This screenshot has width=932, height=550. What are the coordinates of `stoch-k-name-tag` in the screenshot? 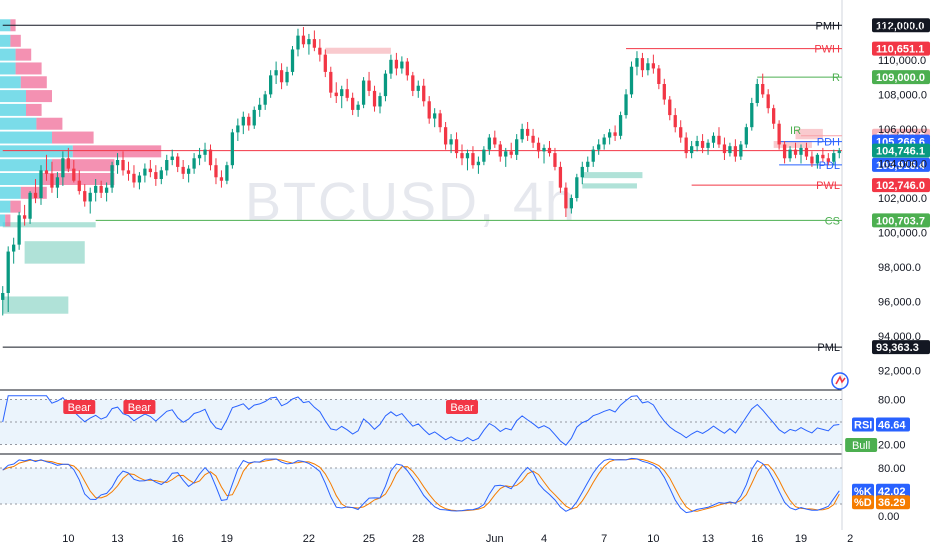 It's located at (863, 490).